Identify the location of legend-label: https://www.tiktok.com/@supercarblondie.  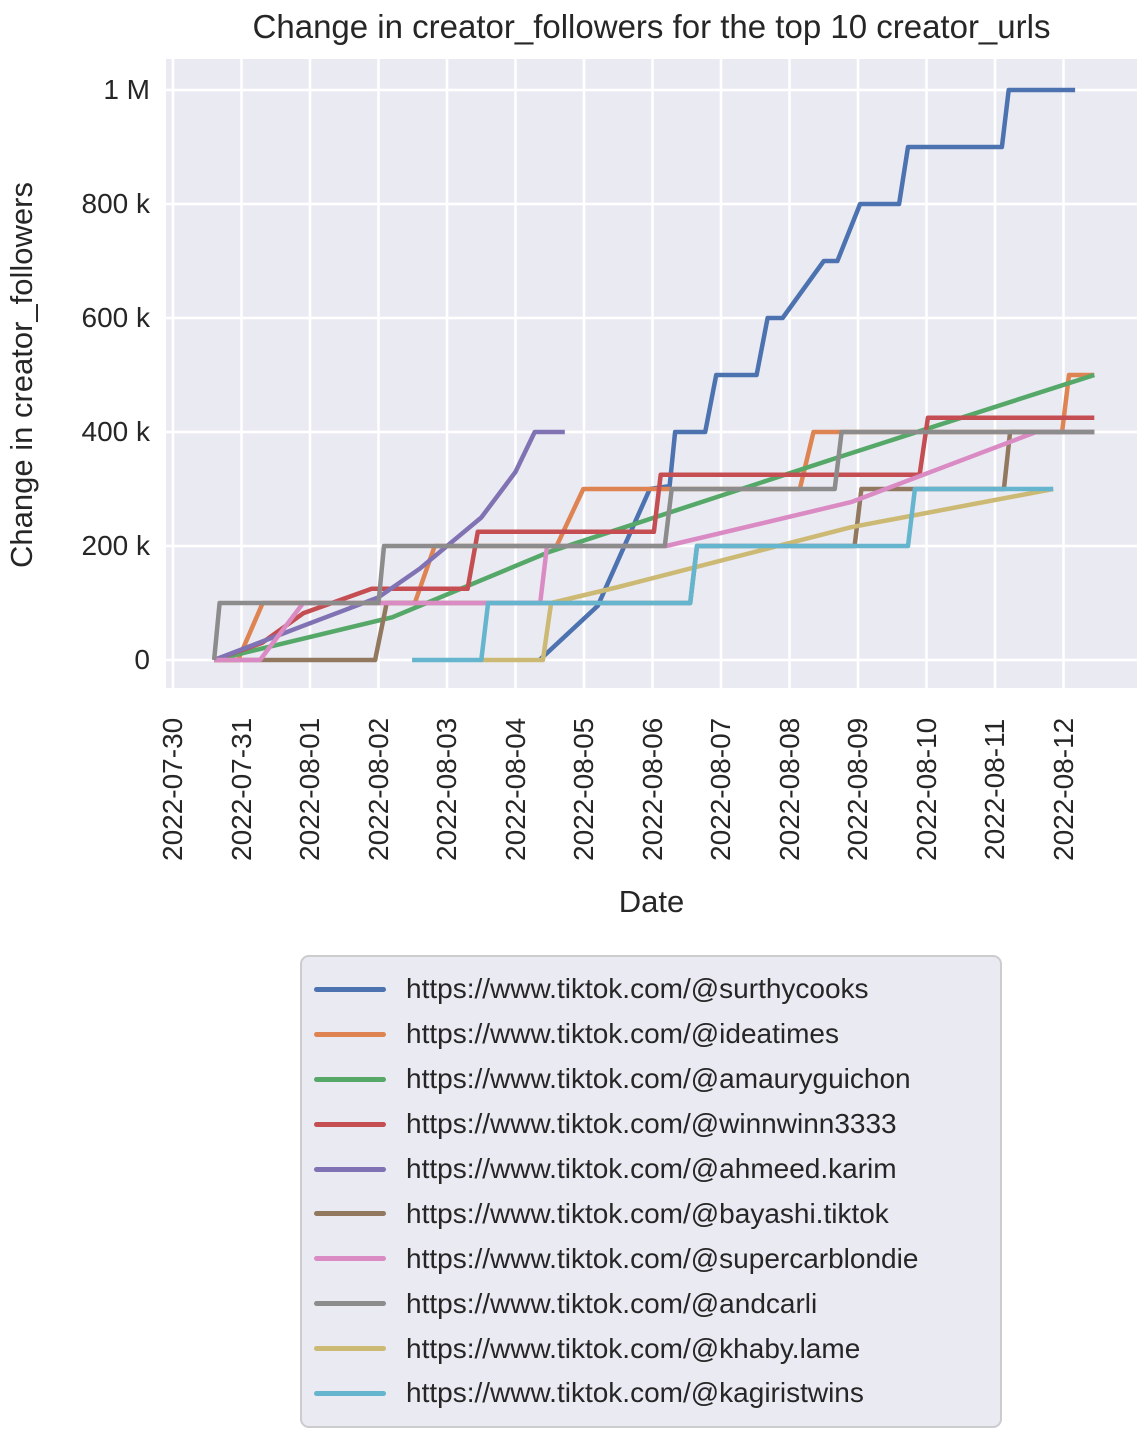
(662, 1258).